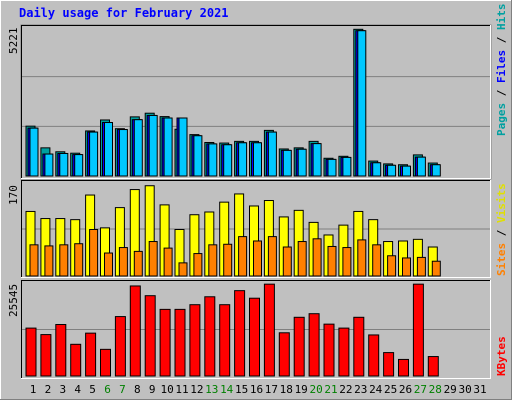 This screenshot has width=512, height=400. I want to click on x-tick-label: 10, so click(166, 389).